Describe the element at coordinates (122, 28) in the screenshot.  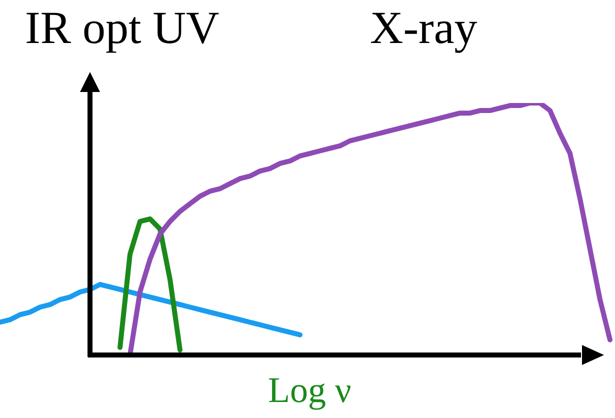
I see `text: IR opt UV` at that location.